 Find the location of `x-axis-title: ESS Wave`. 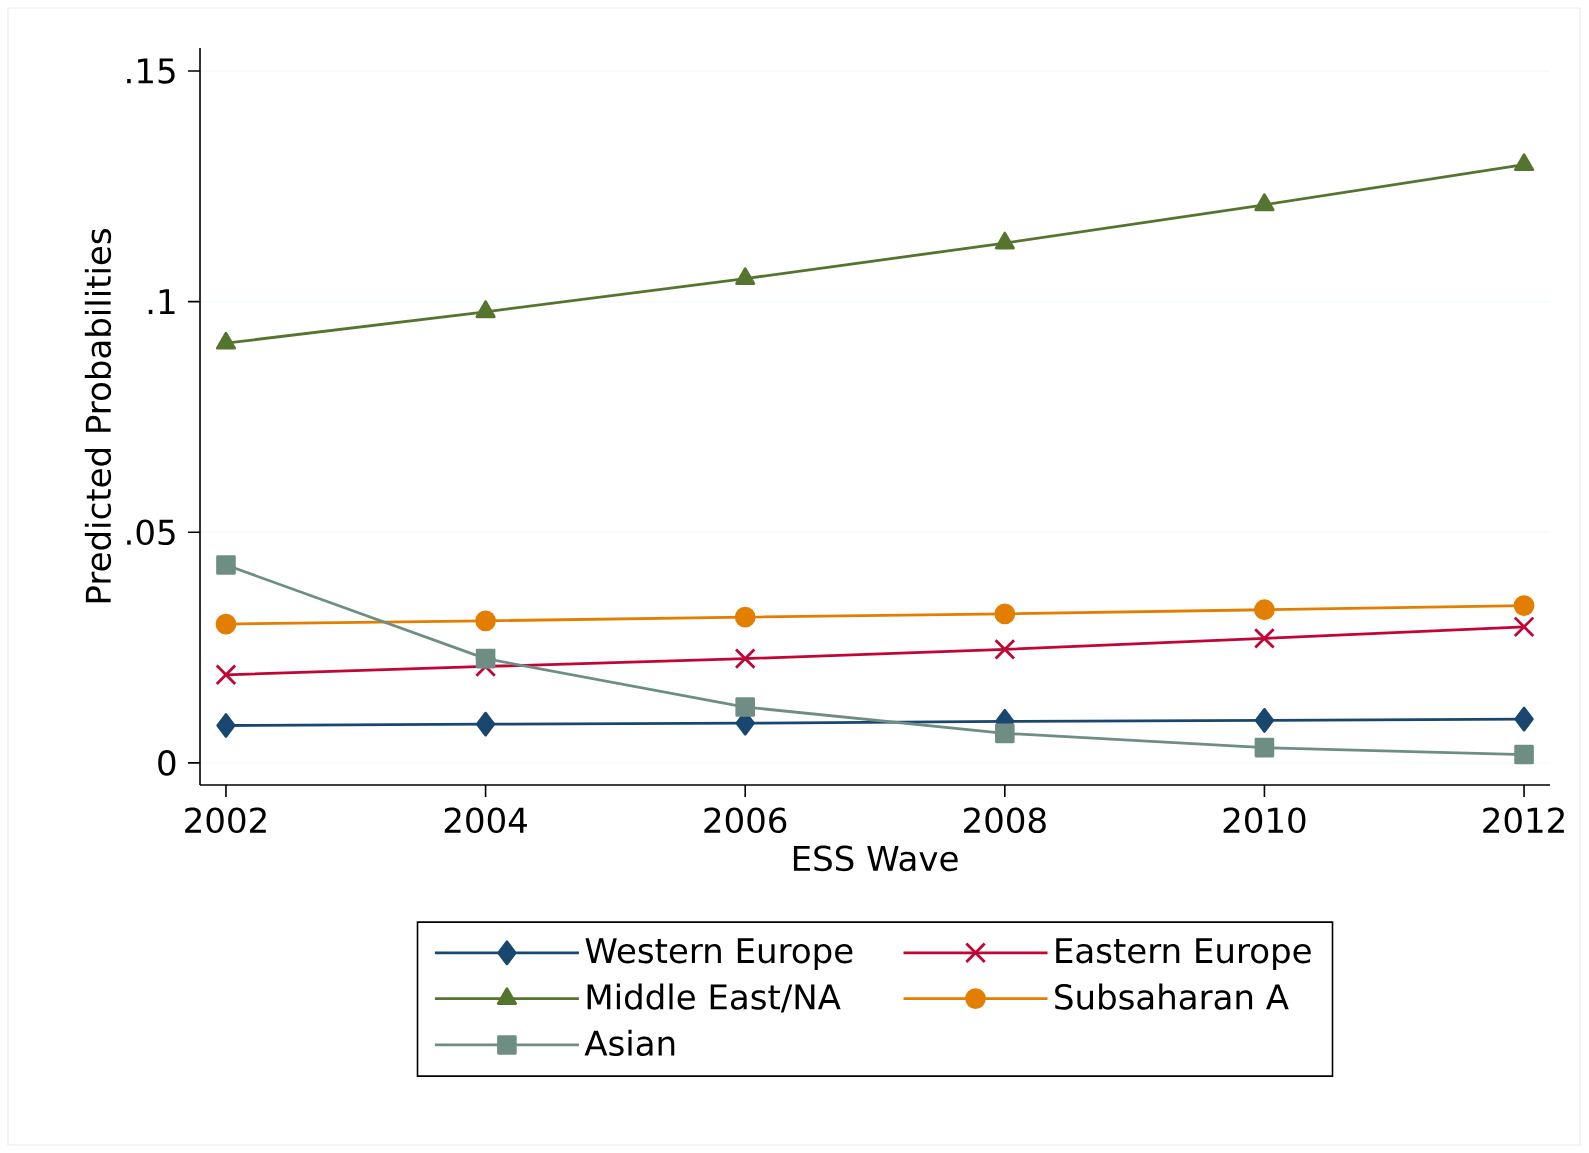

x-axis-title: ESS Wave is located at coordinates (875, 858).